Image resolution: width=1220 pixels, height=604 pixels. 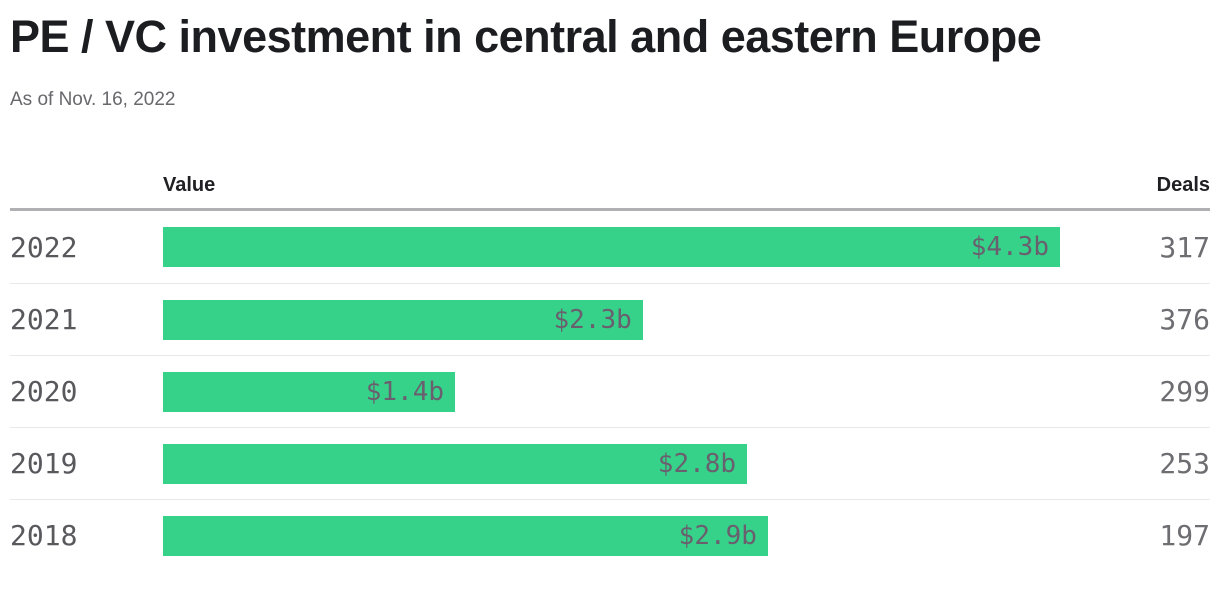 I want to click on year-label: 2021, so click(x=44, y=319).